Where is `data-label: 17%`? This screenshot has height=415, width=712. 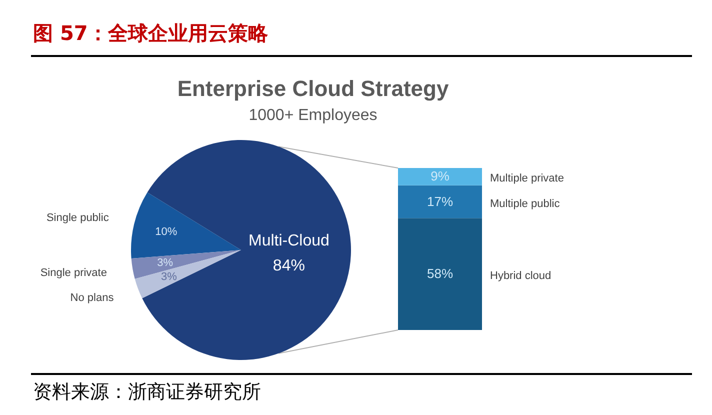
data-label: 17% is located at coordinates (440, 201).